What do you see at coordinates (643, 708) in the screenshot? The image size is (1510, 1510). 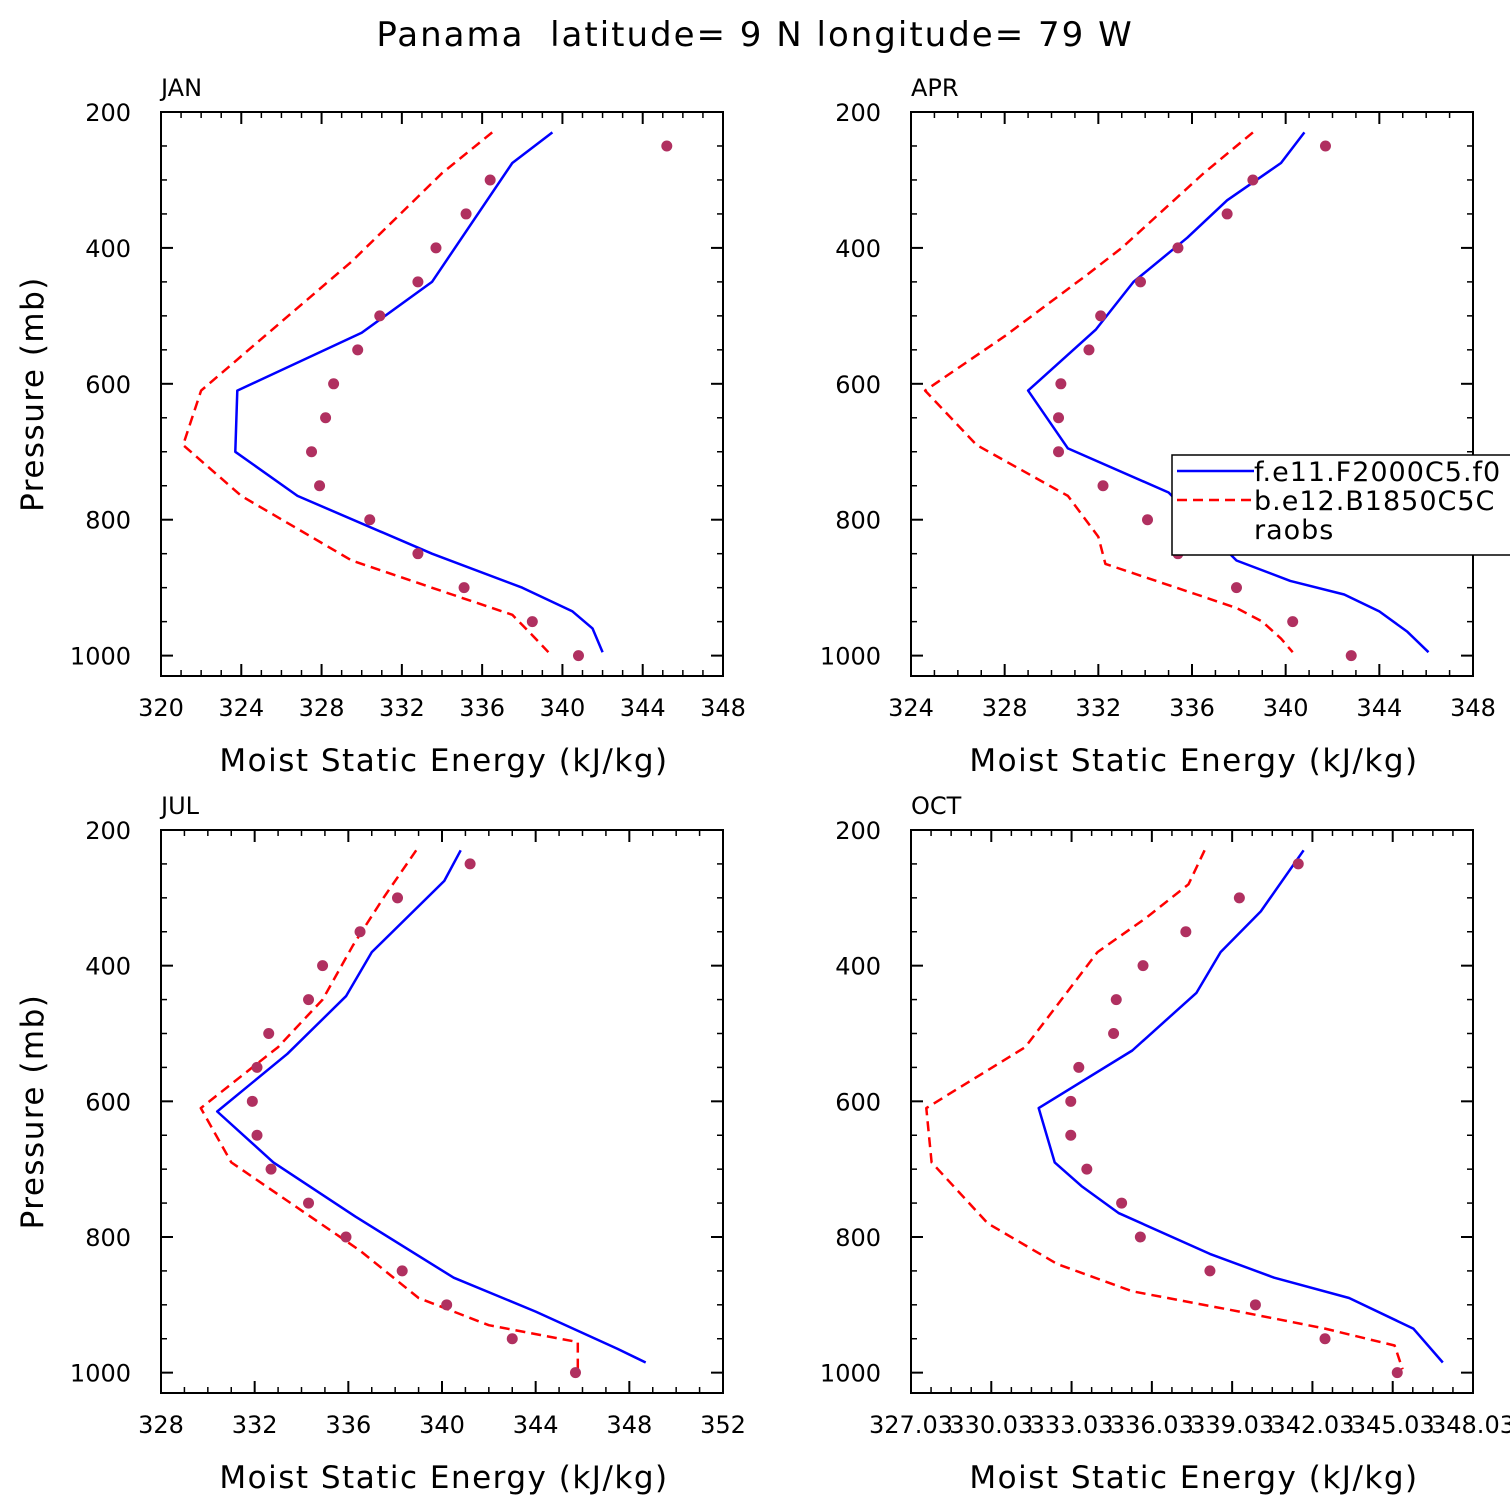 I see `x-tick-label: 344` at bounding box center [643, 708].